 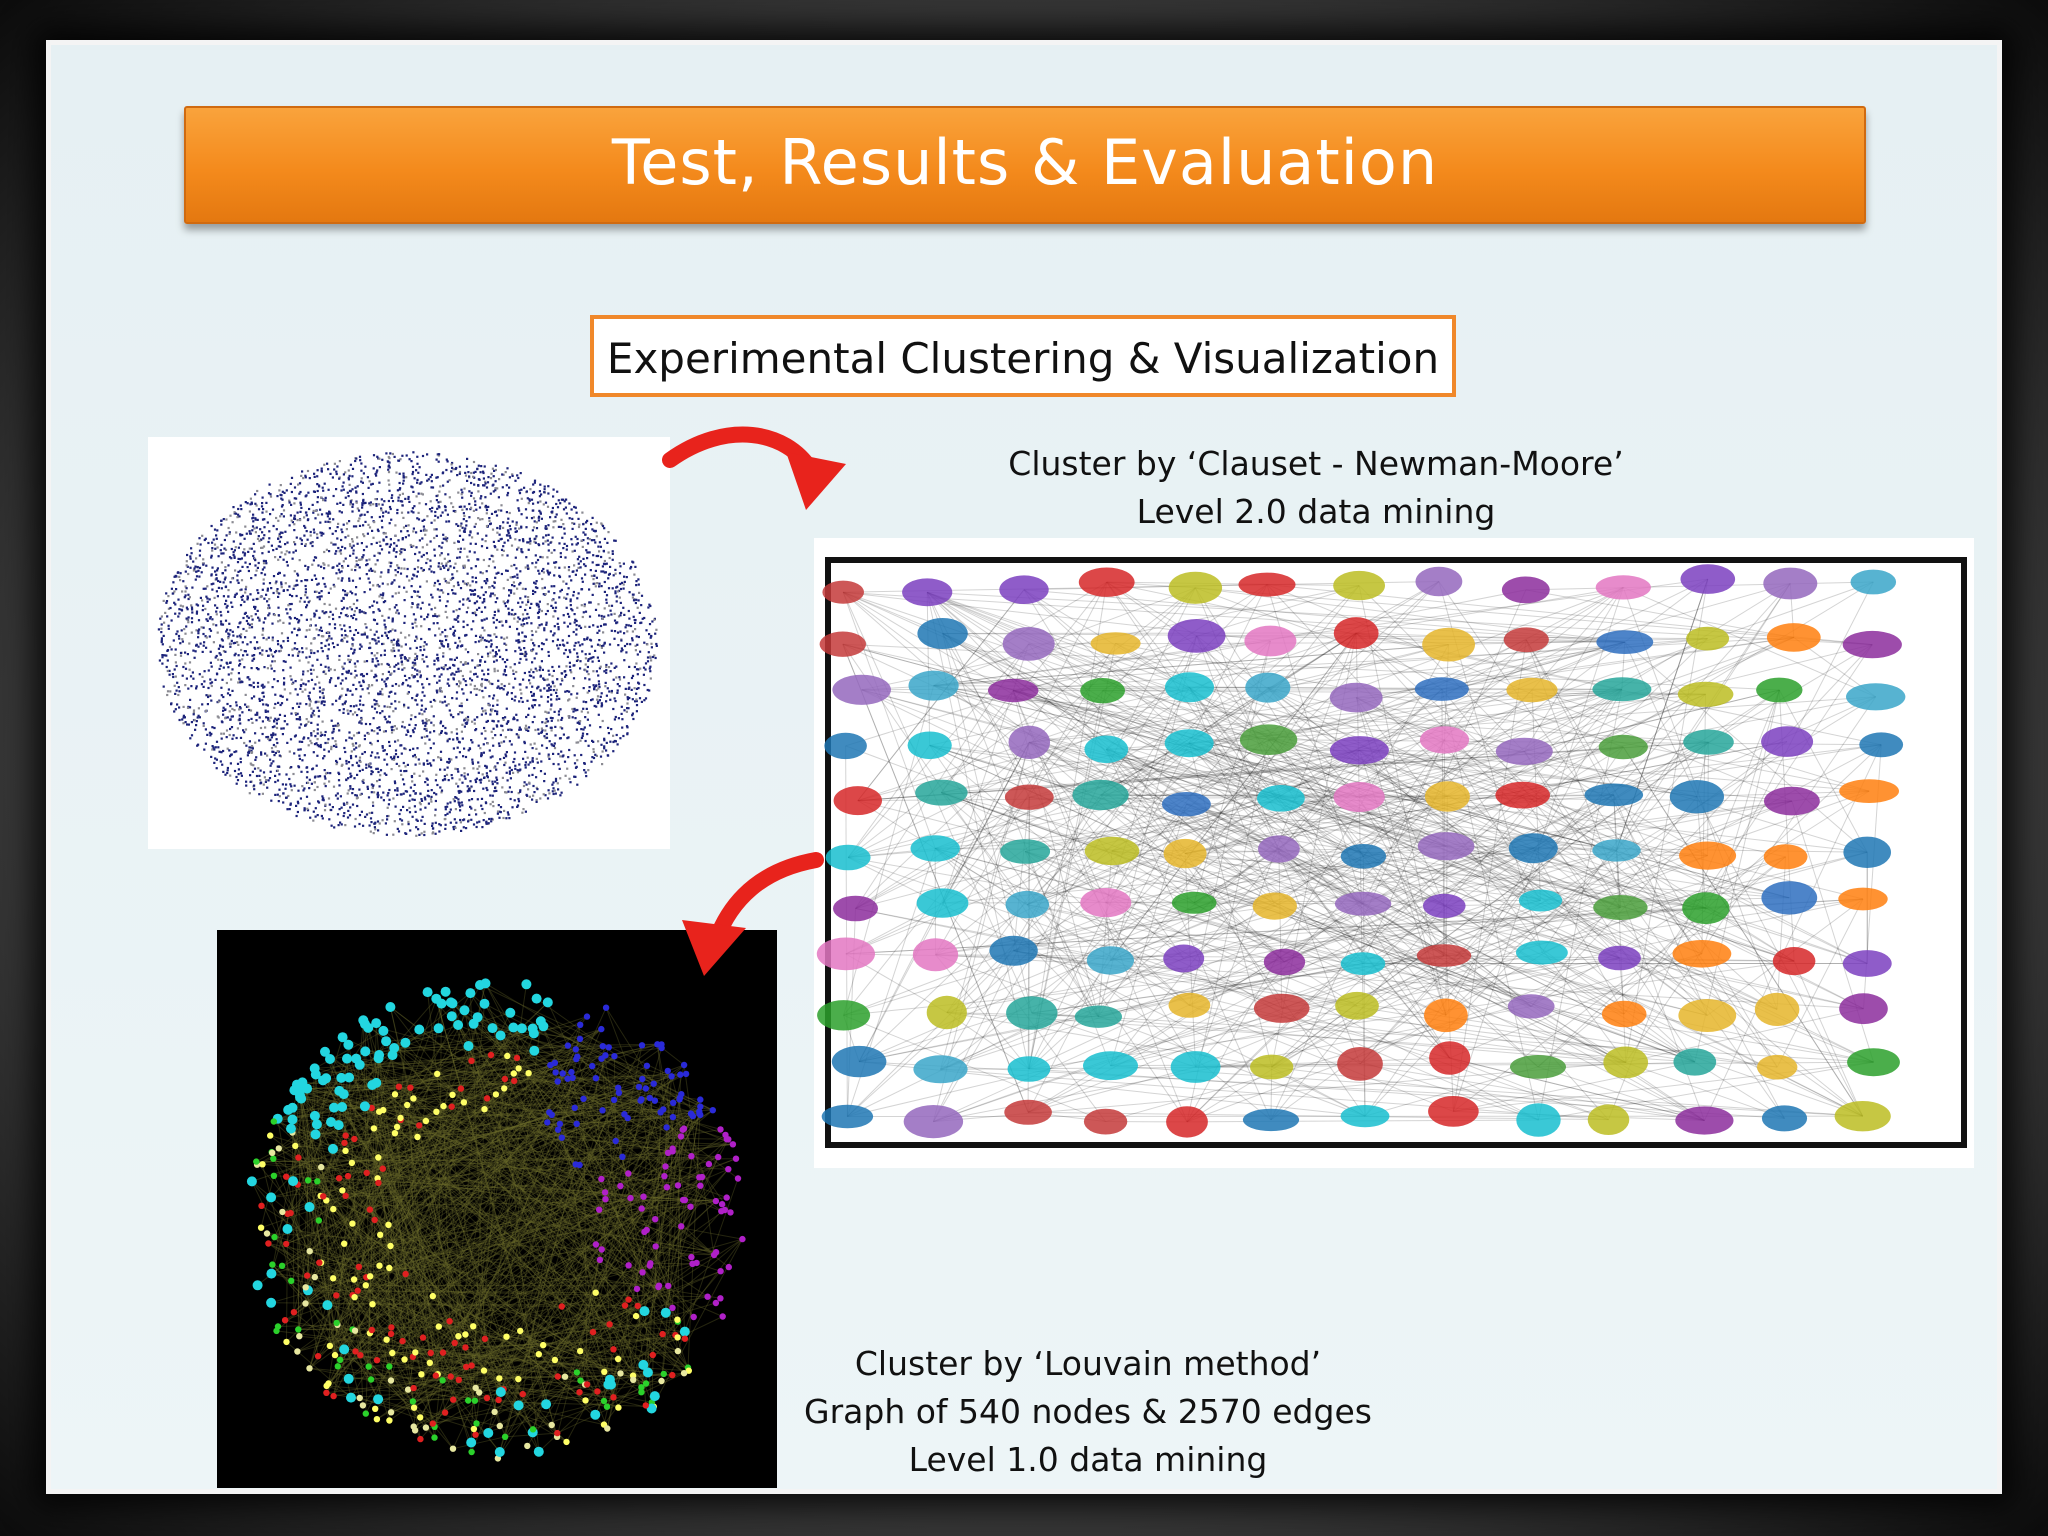 I want to click on louvain-caption-line2: Graph of 540 nodes & 2570 edges, so click(x=1088, y=1411).